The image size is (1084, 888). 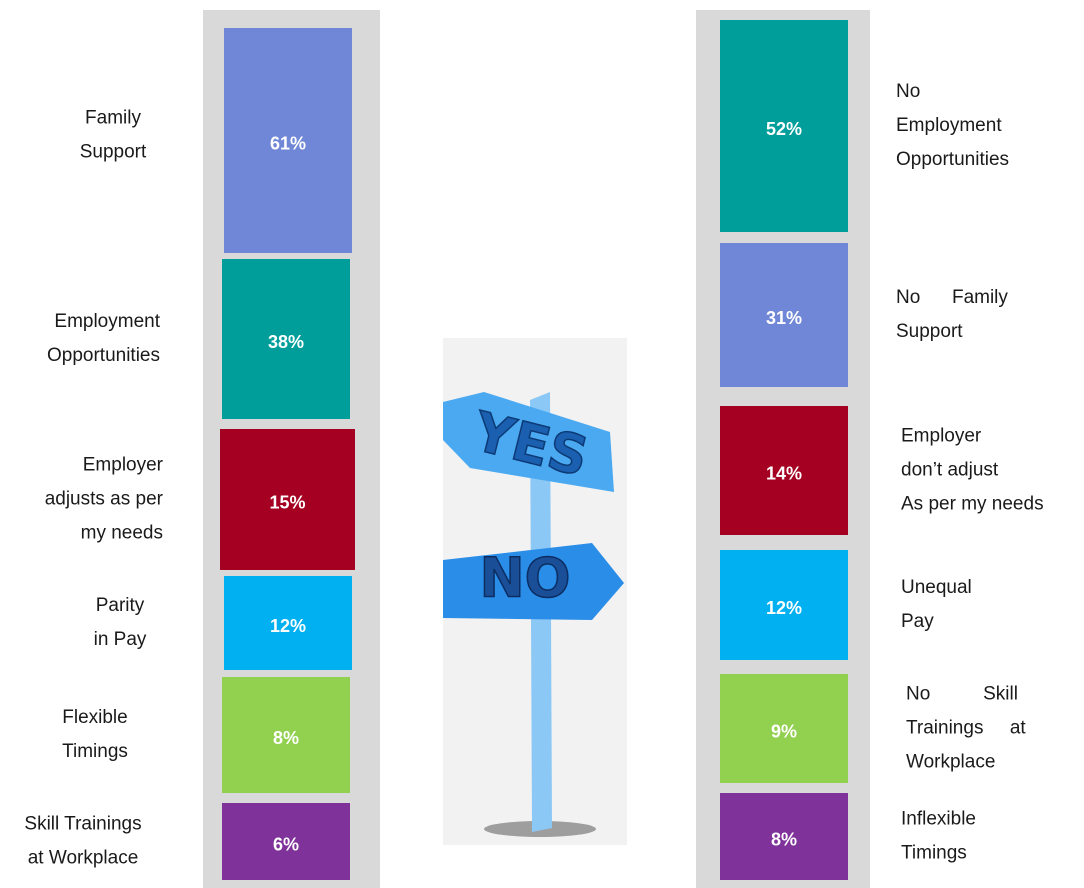 I want to click on category-label: Inflexible, so click(x=938, y=819).